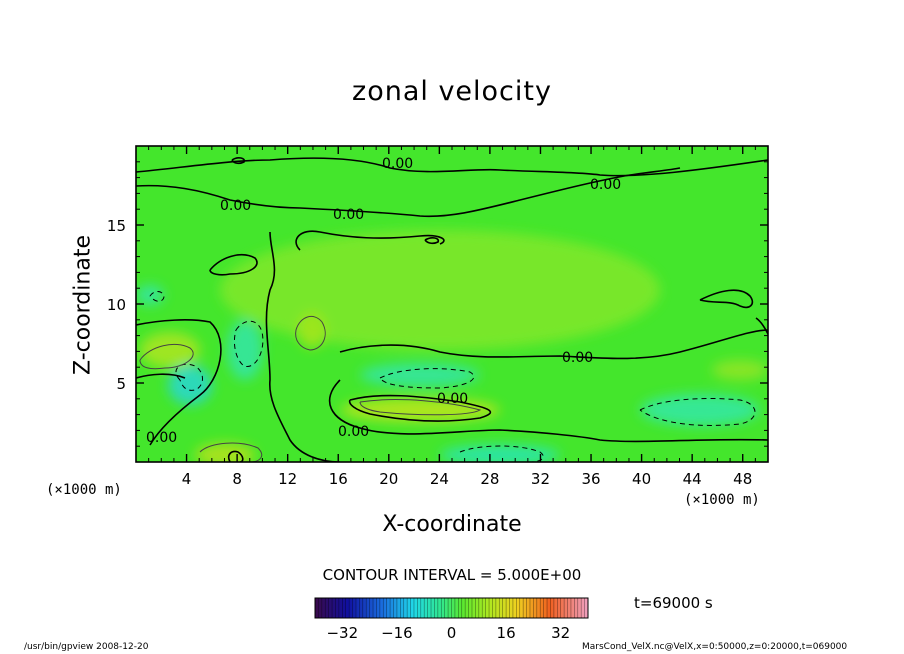 The image size is (904, 654). I want to click on x-tick-label: 24, so click(439, 479).